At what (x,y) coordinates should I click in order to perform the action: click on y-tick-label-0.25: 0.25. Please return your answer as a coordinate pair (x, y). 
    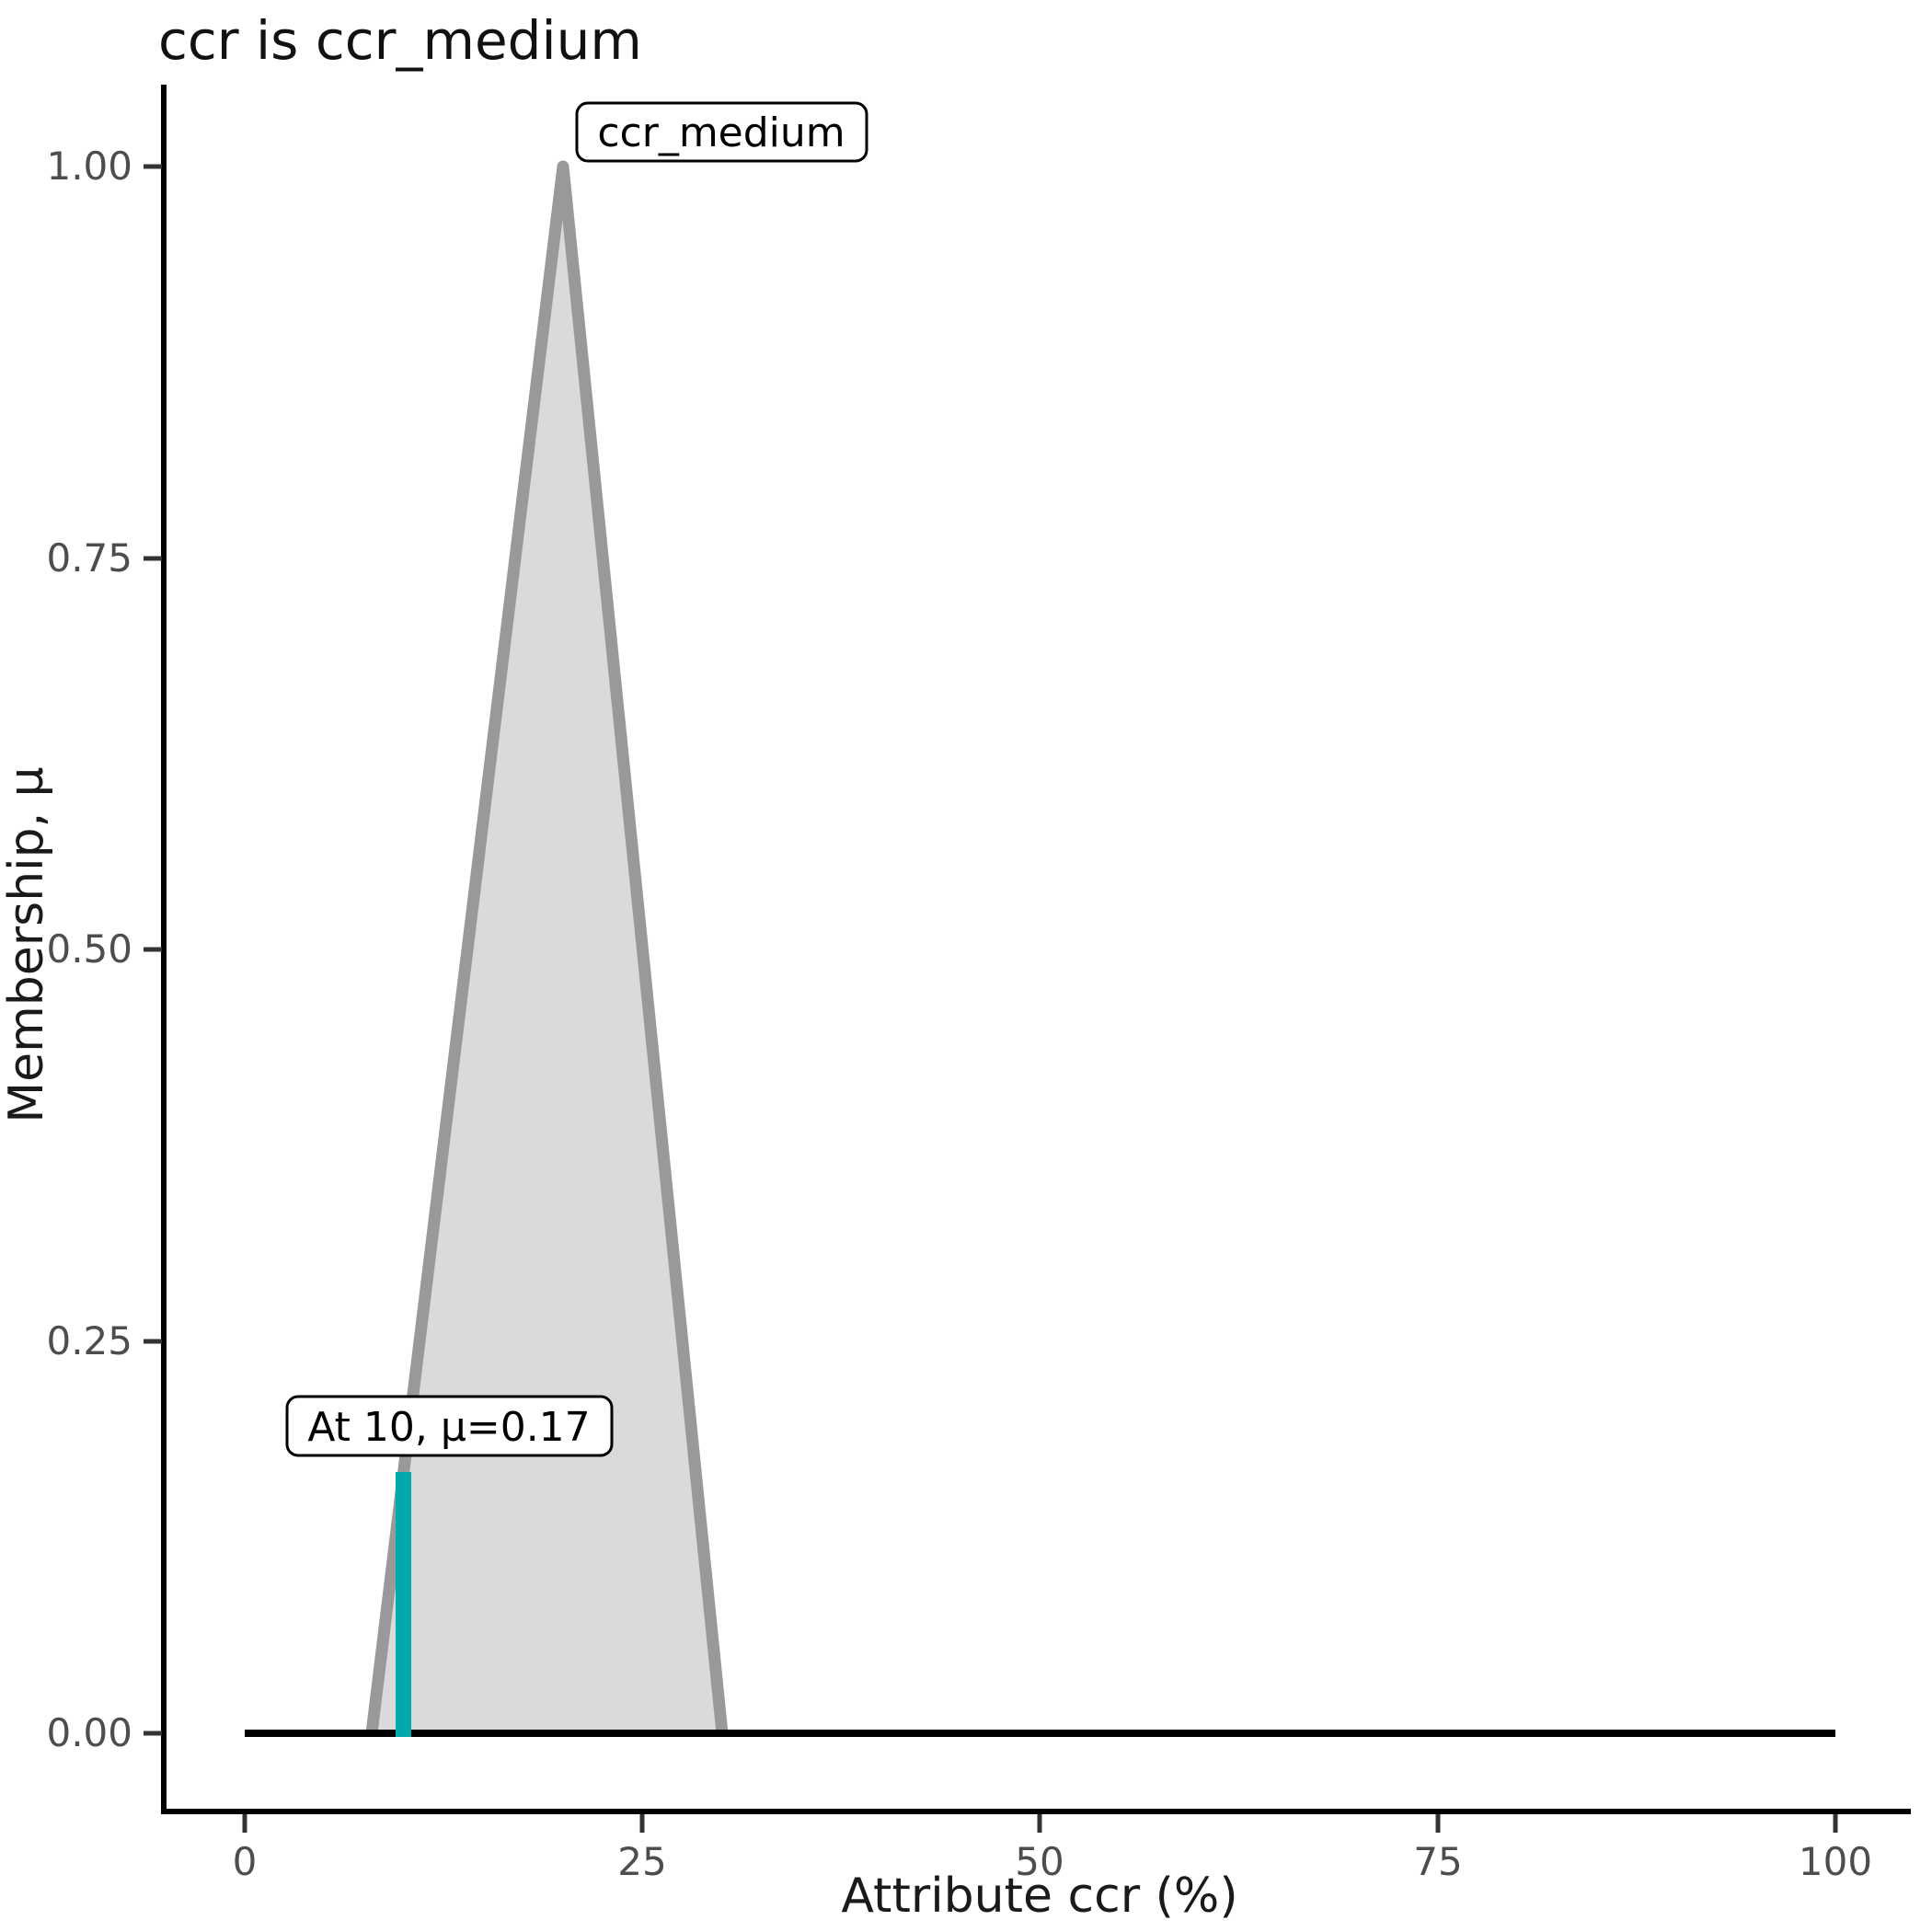
    Looking at the image, I should click on (89, 1340).